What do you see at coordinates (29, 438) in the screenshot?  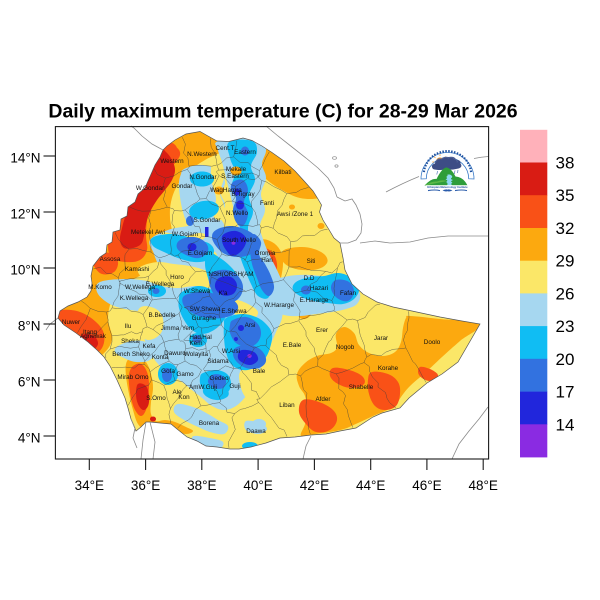 I see `svg-text: 4°N` at bounding box center [29, 438].